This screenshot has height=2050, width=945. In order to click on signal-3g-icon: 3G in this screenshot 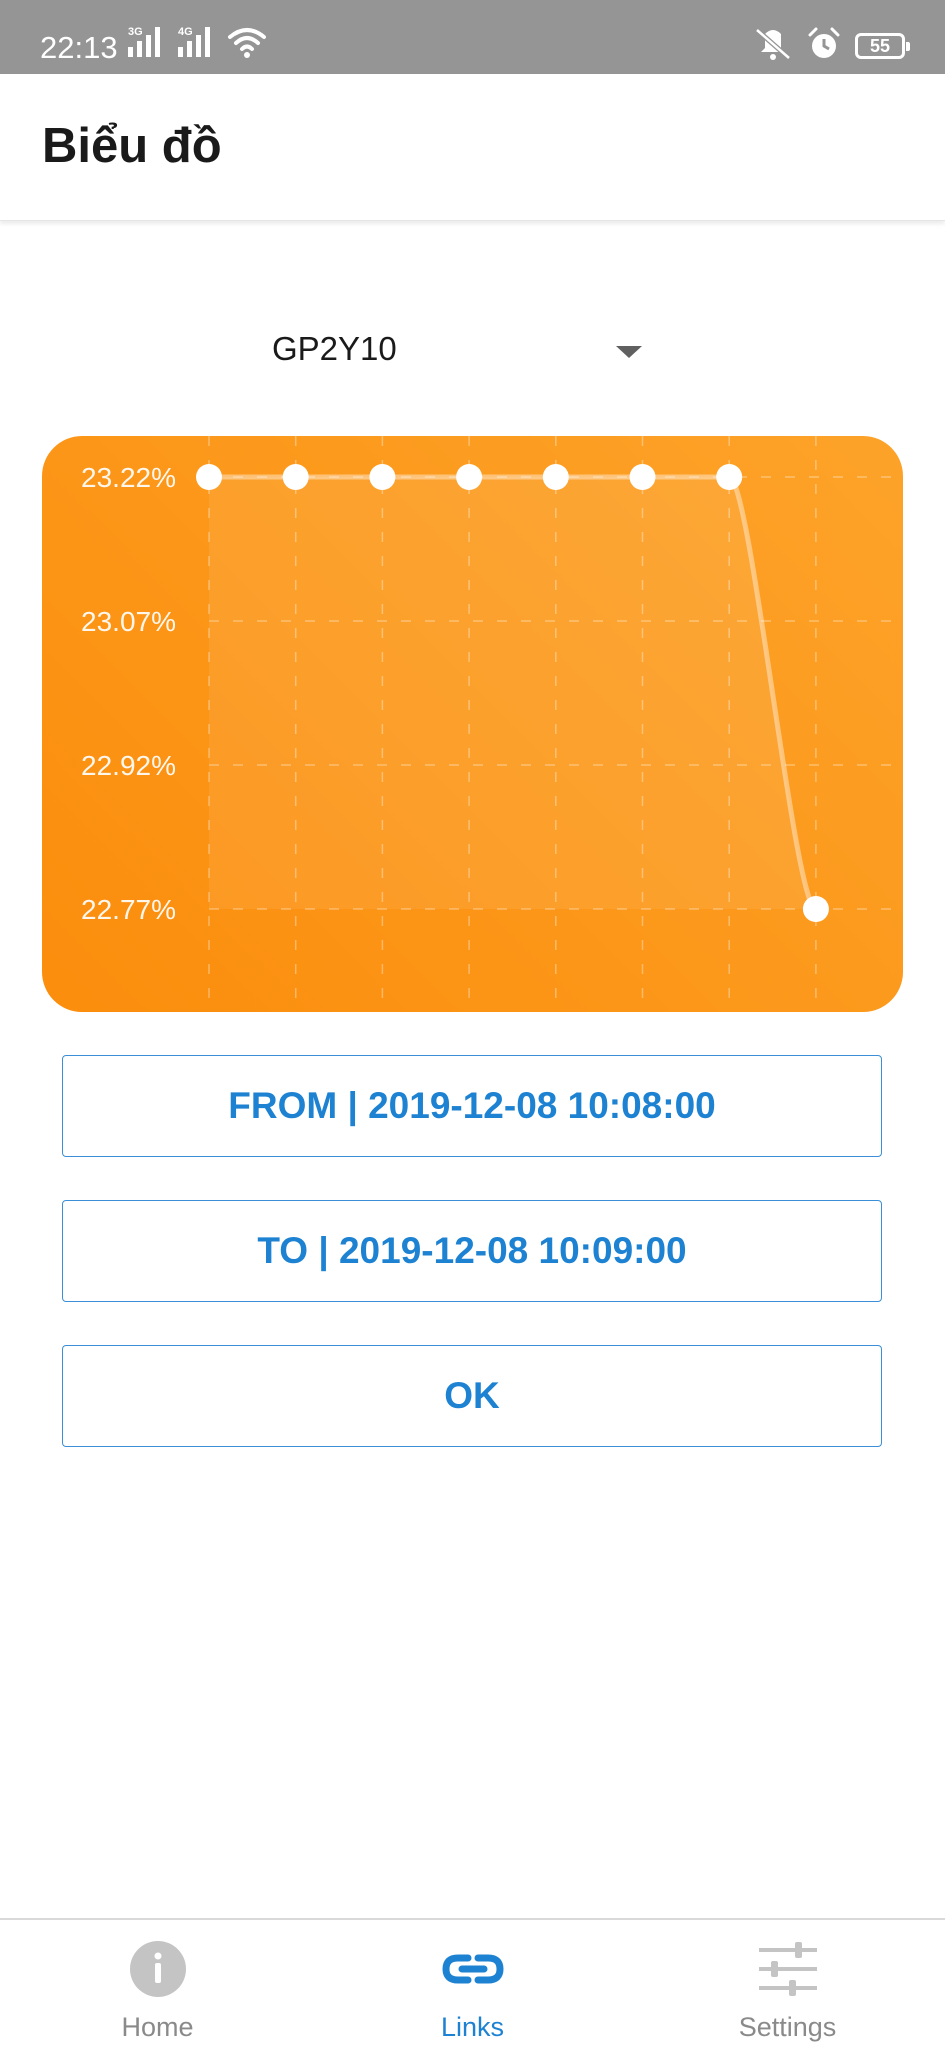, I will do `click(150, 44)`.